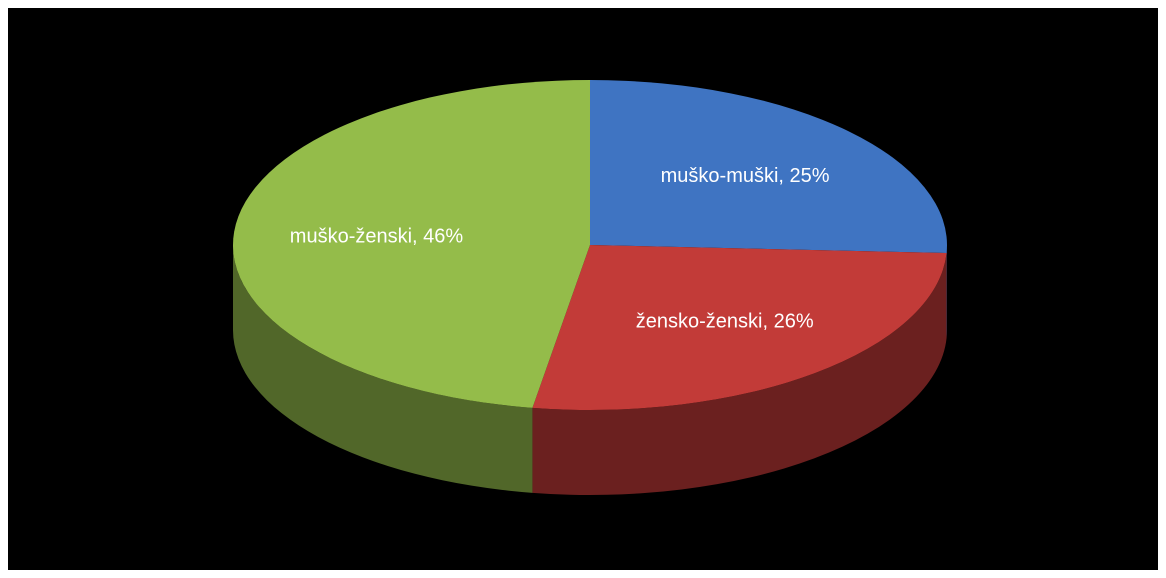  What do you see at coordinates (725, 321) in the screenshot?
I see `data-label: žensko-ženski, 26%` at bounding box center [725, 321].